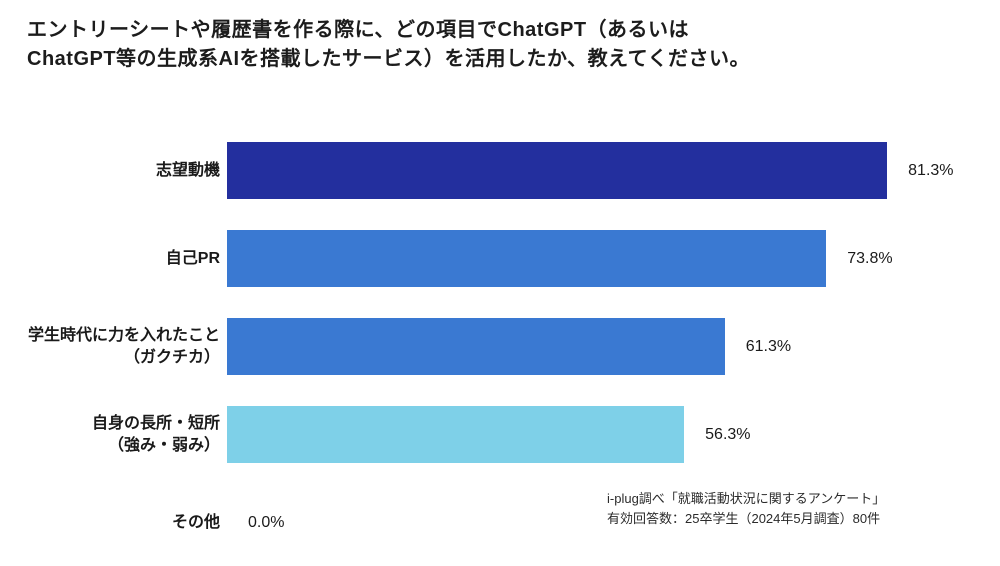 This screenshot has height=566, width=1000. What do you see at coordinates (744, 518) in the screenshot?
I see `source-note-line2: 有効回答数：25卒学生（2024年5月調査）80件` at bounding box center [744, 518].